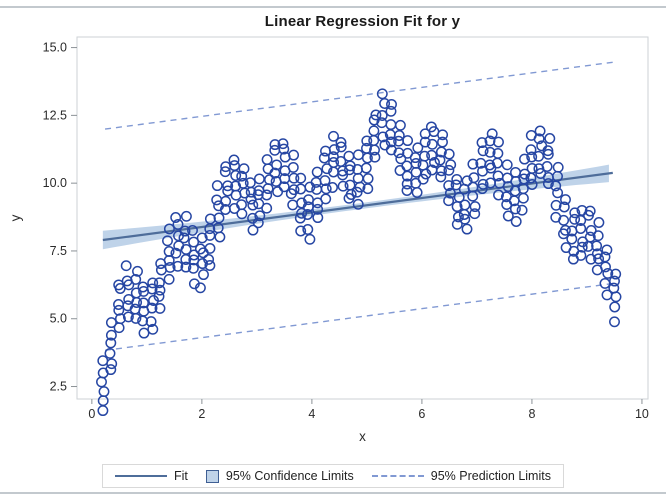 Image resolution: width=666 pixels, height=500 pixels. Describe the element at coordinates (212, 476) in the screenshot. I see `confidence-band-swatch-icon` at that location.